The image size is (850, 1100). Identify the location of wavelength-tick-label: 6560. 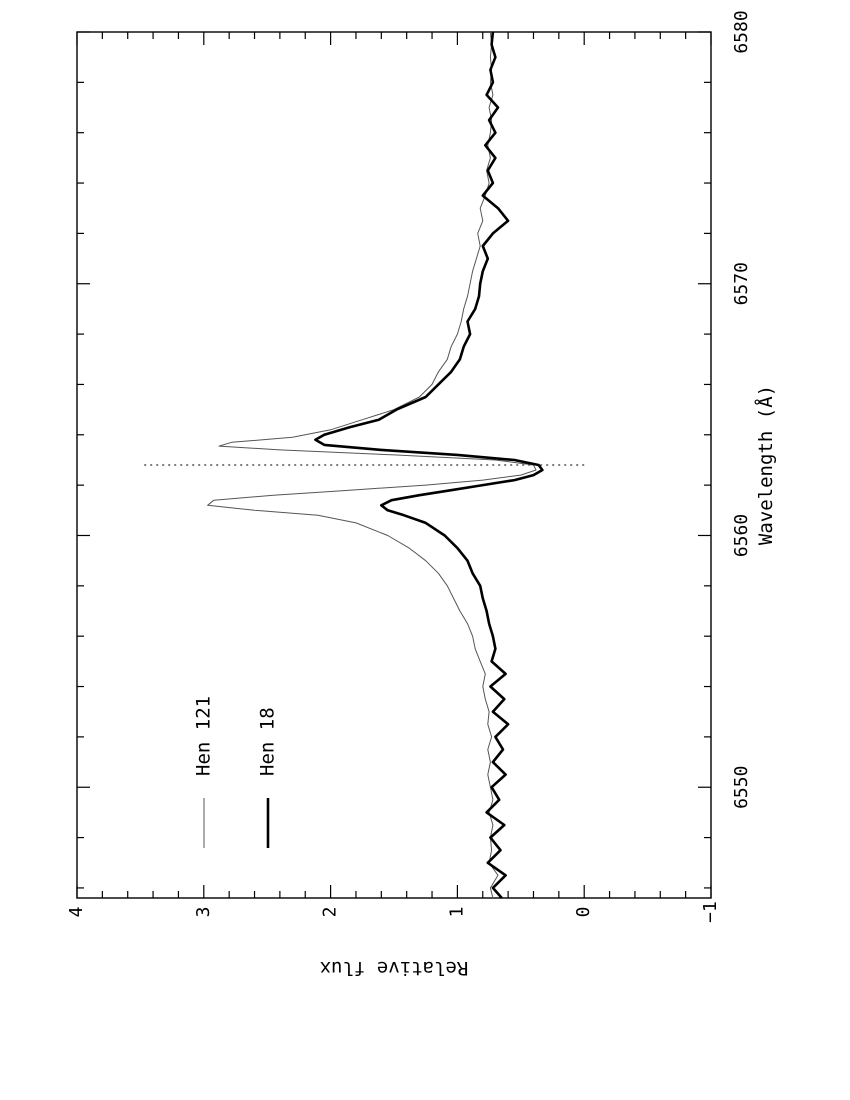
(741, 535).